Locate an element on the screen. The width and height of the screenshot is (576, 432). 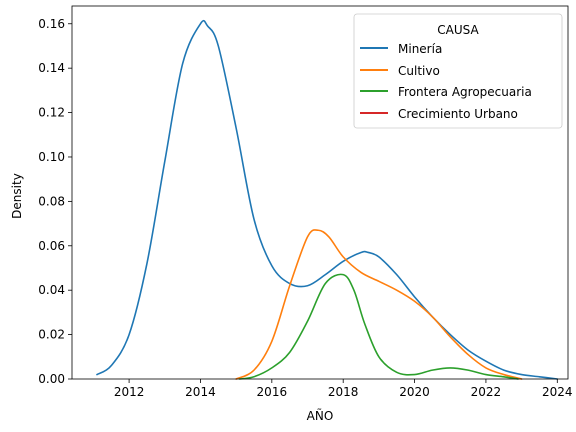
y-tick-label: 0.16 is located at coordinates (51, 24).